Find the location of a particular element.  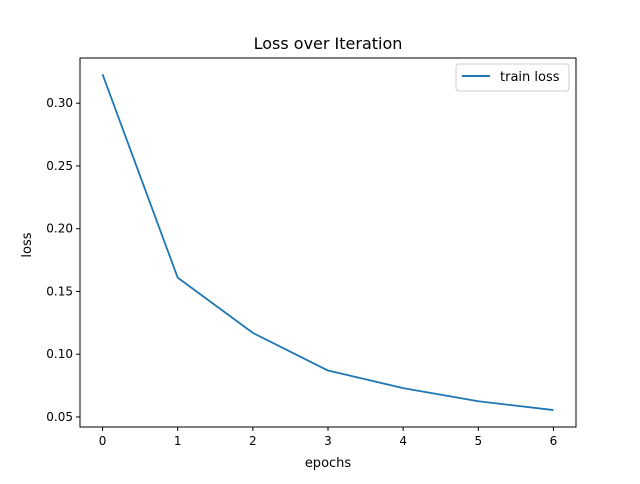

y-tick-label: 0.25 is located at coordinates (59, 166).